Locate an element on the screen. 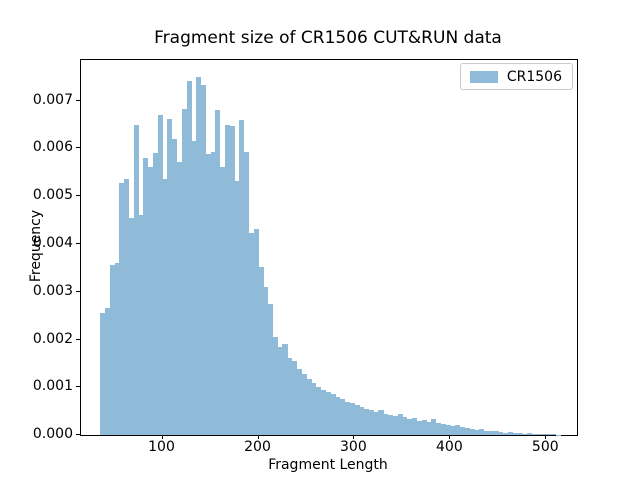 This screenshot has height=480, width=640. chart-title: Fragment size of CR1506 CUT&RUN data is located at coordinates (328, 38).